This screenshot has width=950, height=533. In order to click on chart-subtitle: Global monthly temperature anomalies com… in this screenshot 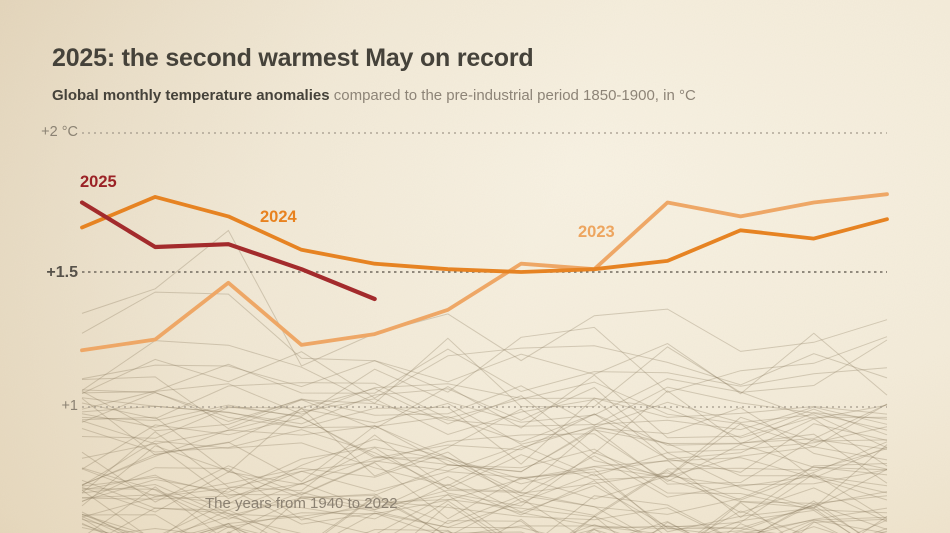, I will do `click(374, 95)`.